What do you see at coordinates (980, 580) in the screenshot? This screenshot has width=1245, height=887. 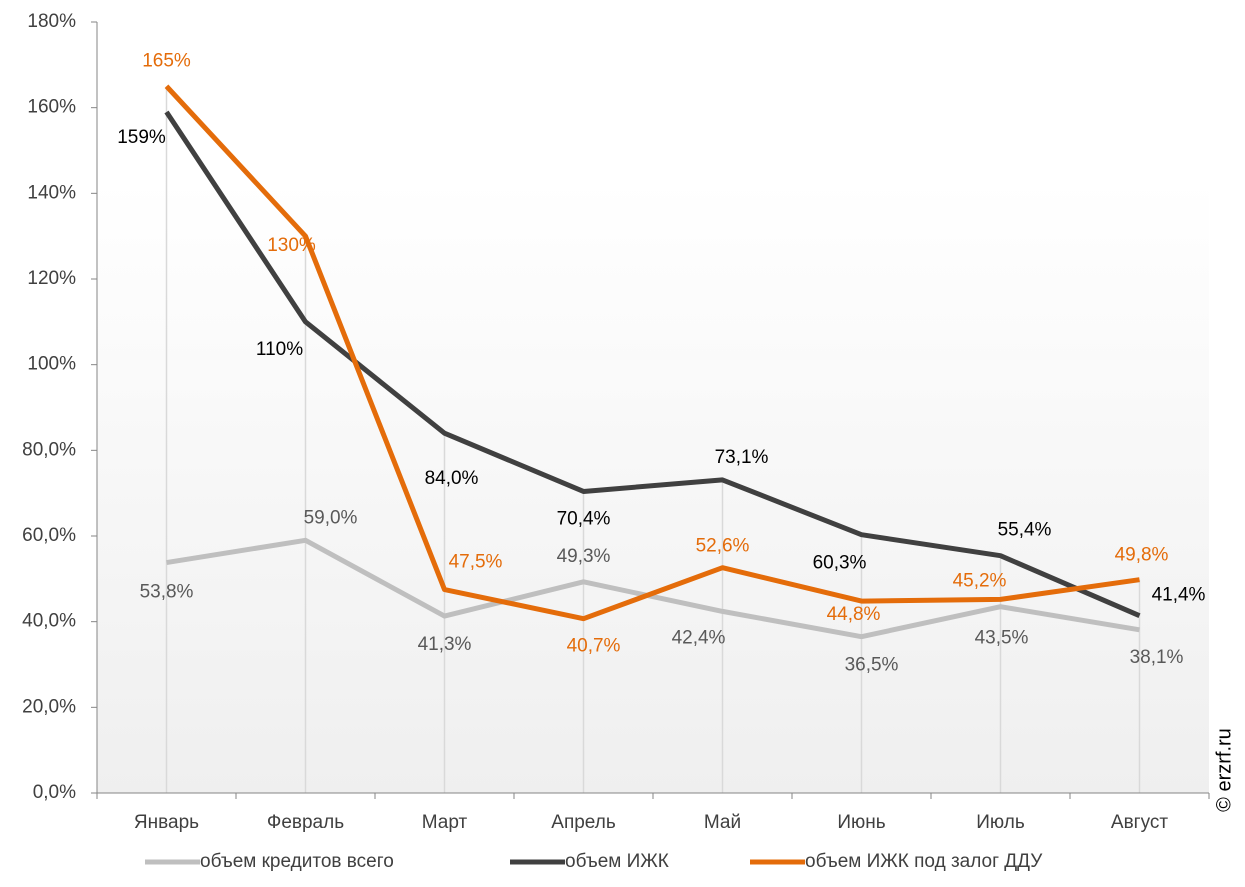 I see `data-label: 45,2%` at bounding box center [980, 580].